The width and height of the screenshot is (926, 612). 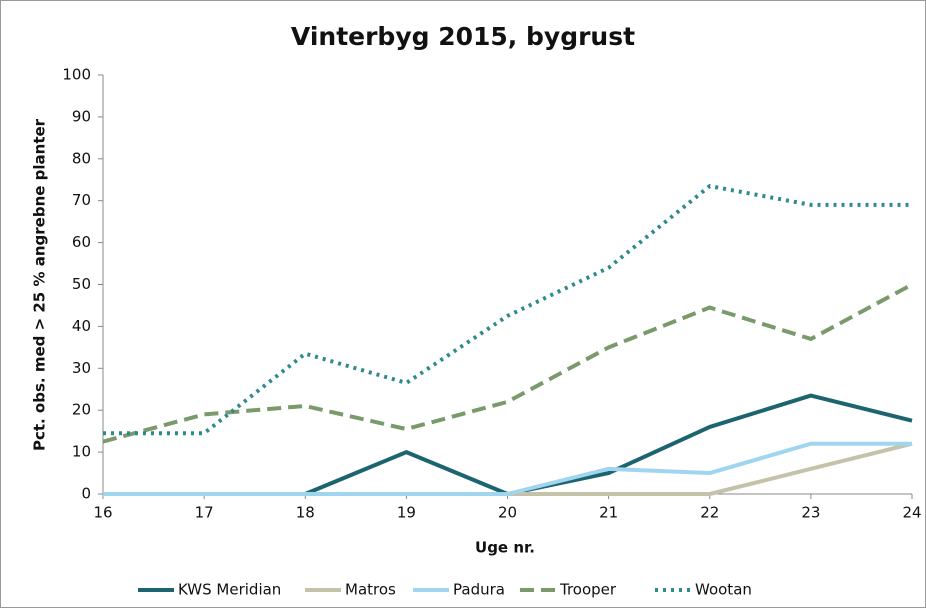 I want to click on x-tick-label: 24, so click(x=911, y=513).